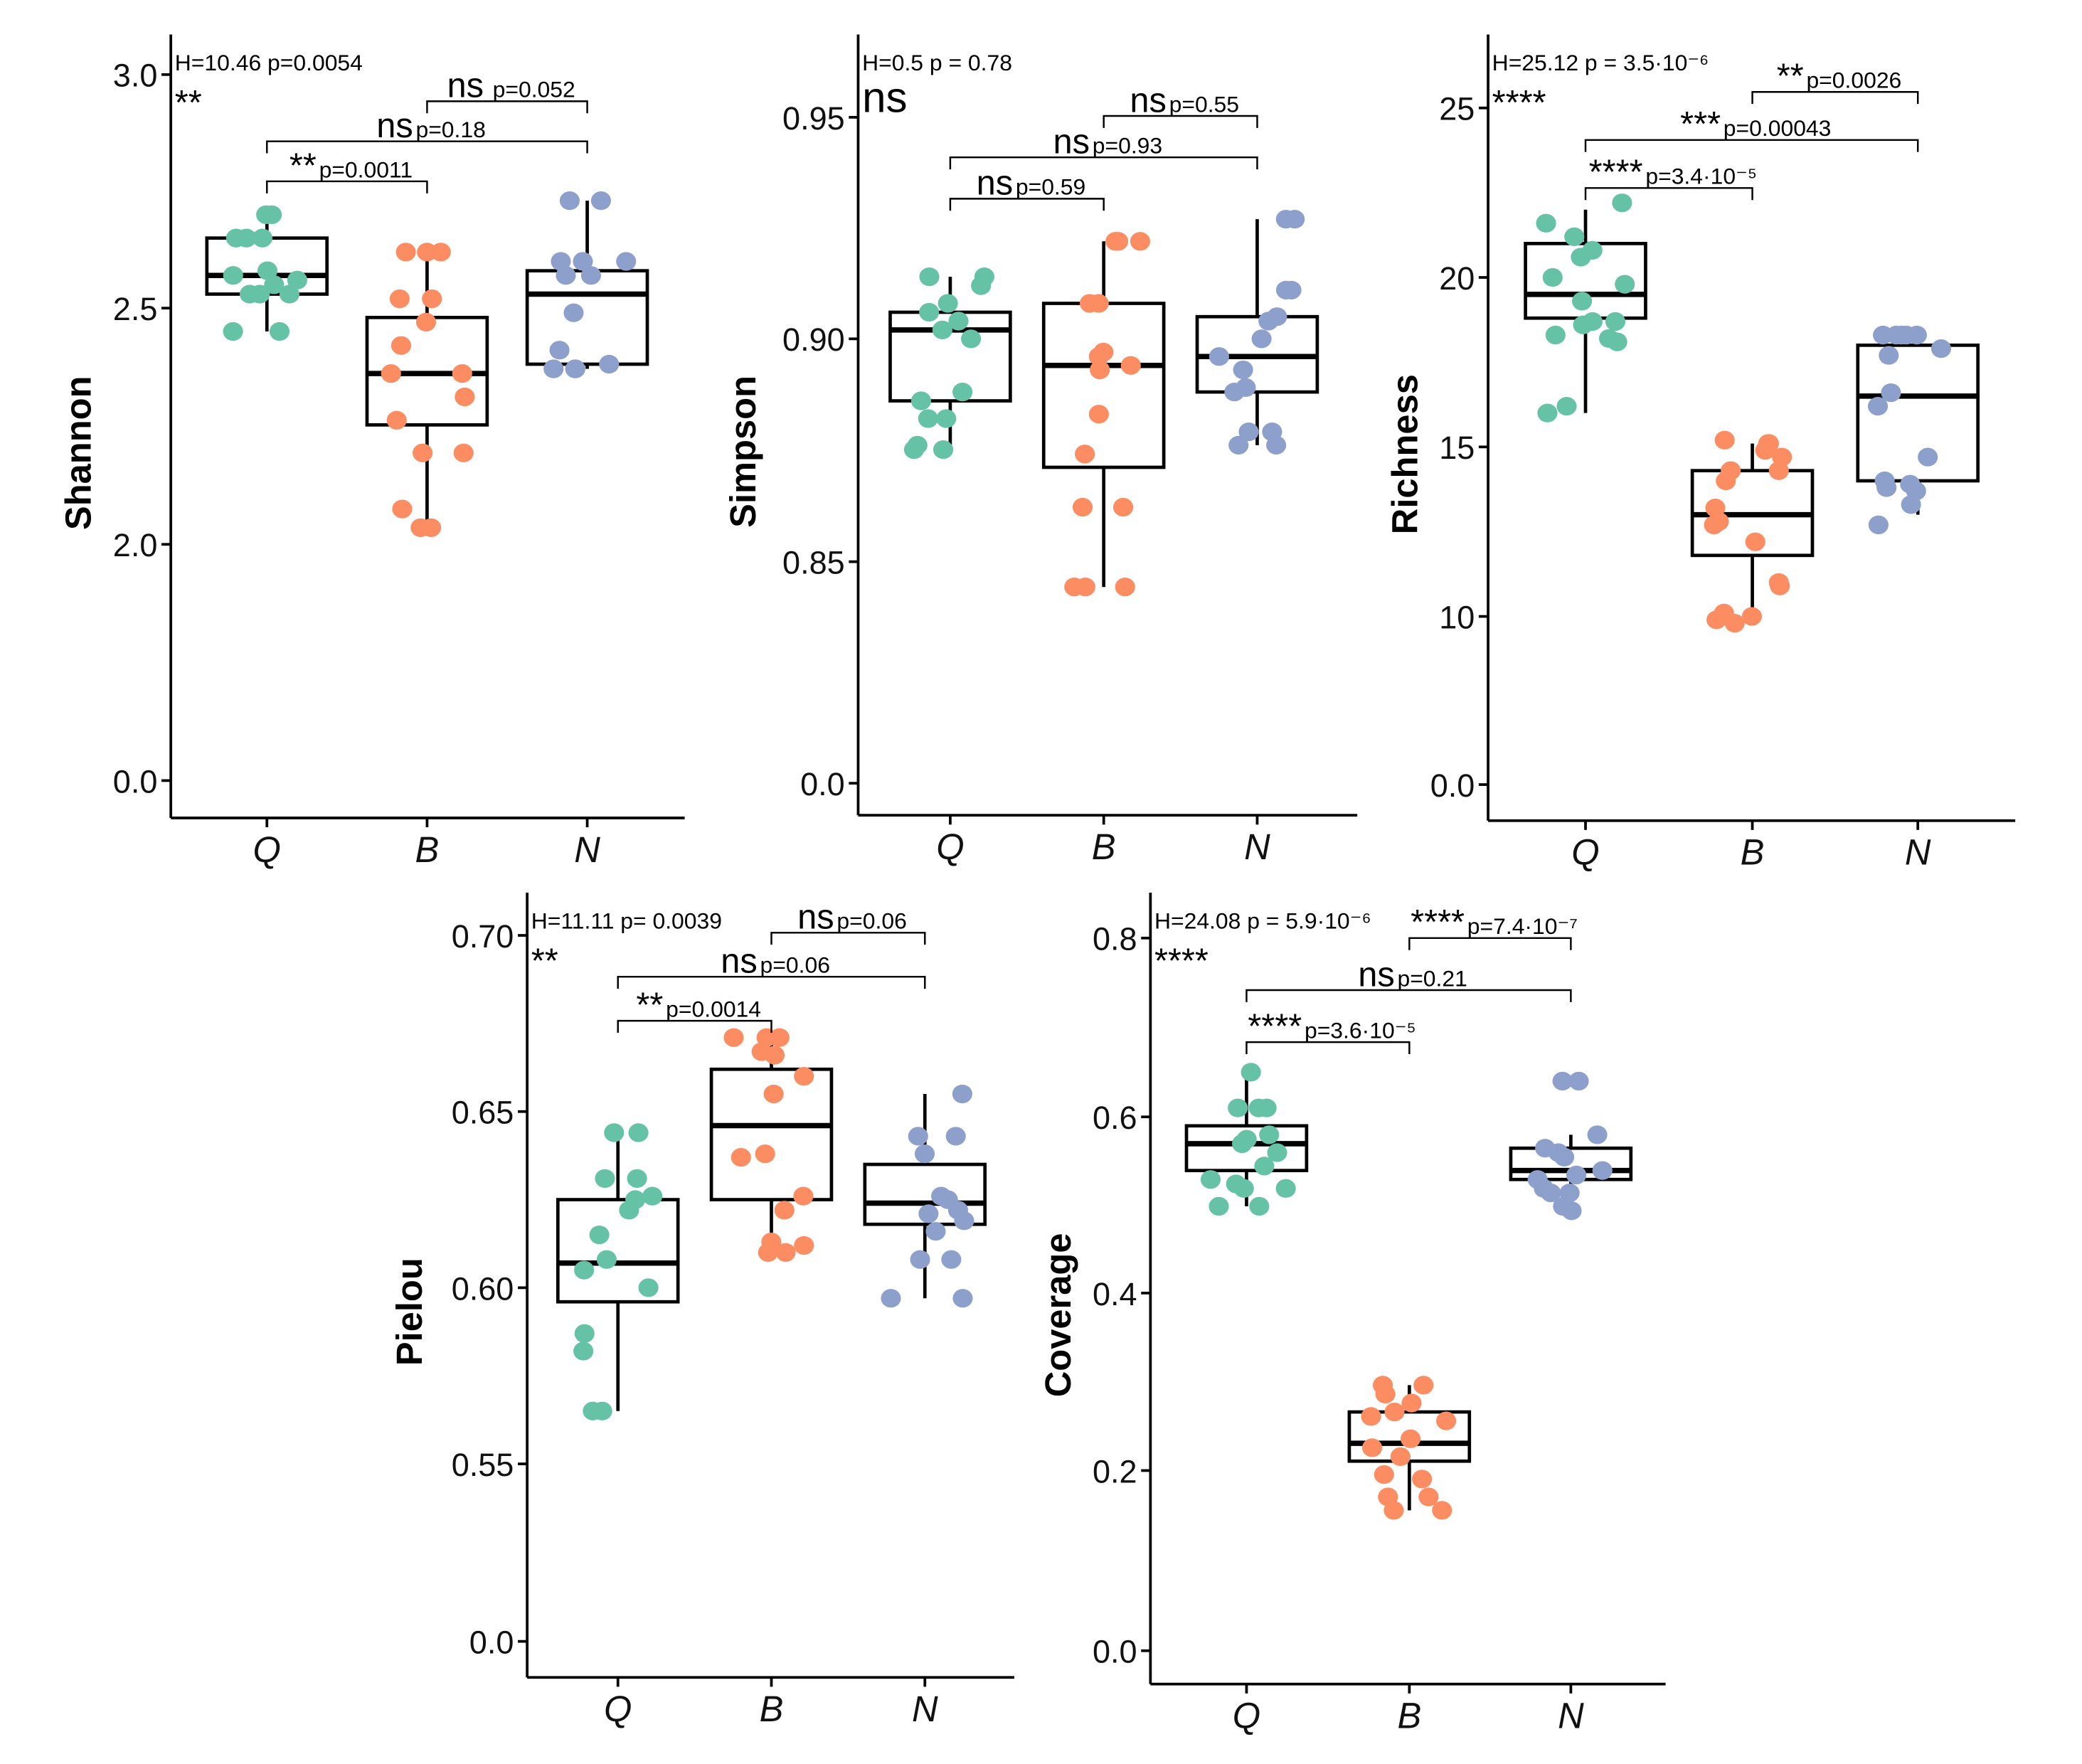 The image size is (2082, 1764). What do you see at coordinates (1103, 146) in the screenshot?
I see `comparison-Q-N: ns p=0.93` at bounding box center [1103, 146].